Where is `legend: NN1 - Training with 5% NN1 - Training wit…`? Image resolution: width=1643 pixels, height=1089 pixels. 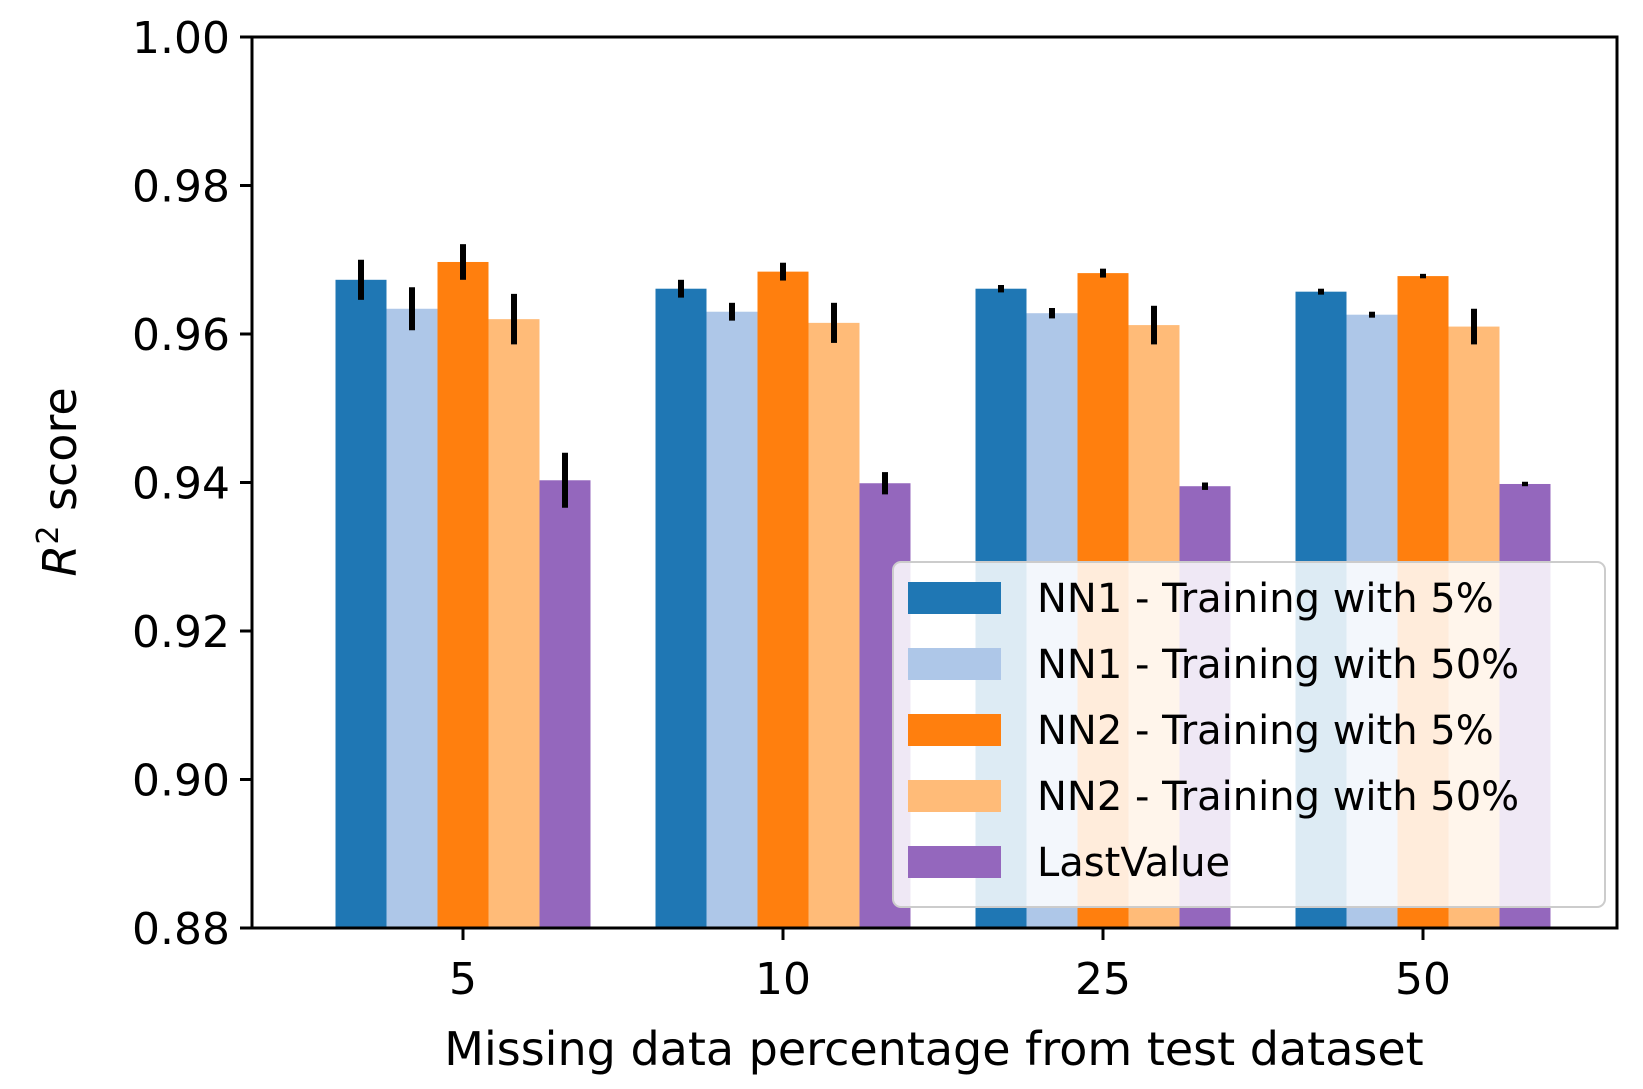
legend: NN1 - Training with 5% NN1 - Training wit… is located at coordinates (1249, 734).